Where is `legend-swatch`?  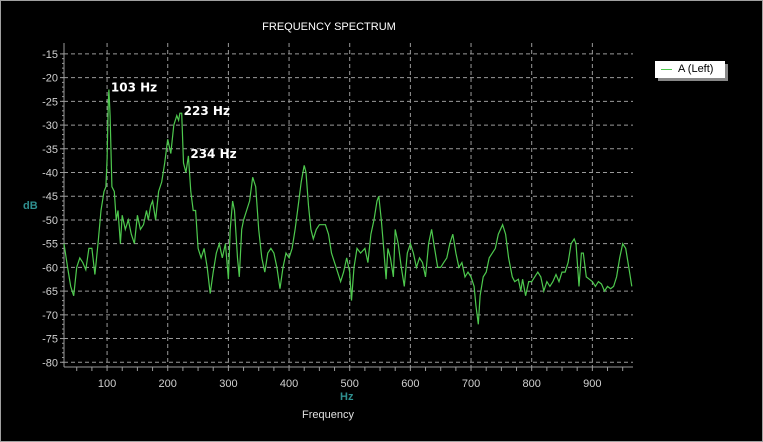 legend-swatch is located at coordinates (666, 69).